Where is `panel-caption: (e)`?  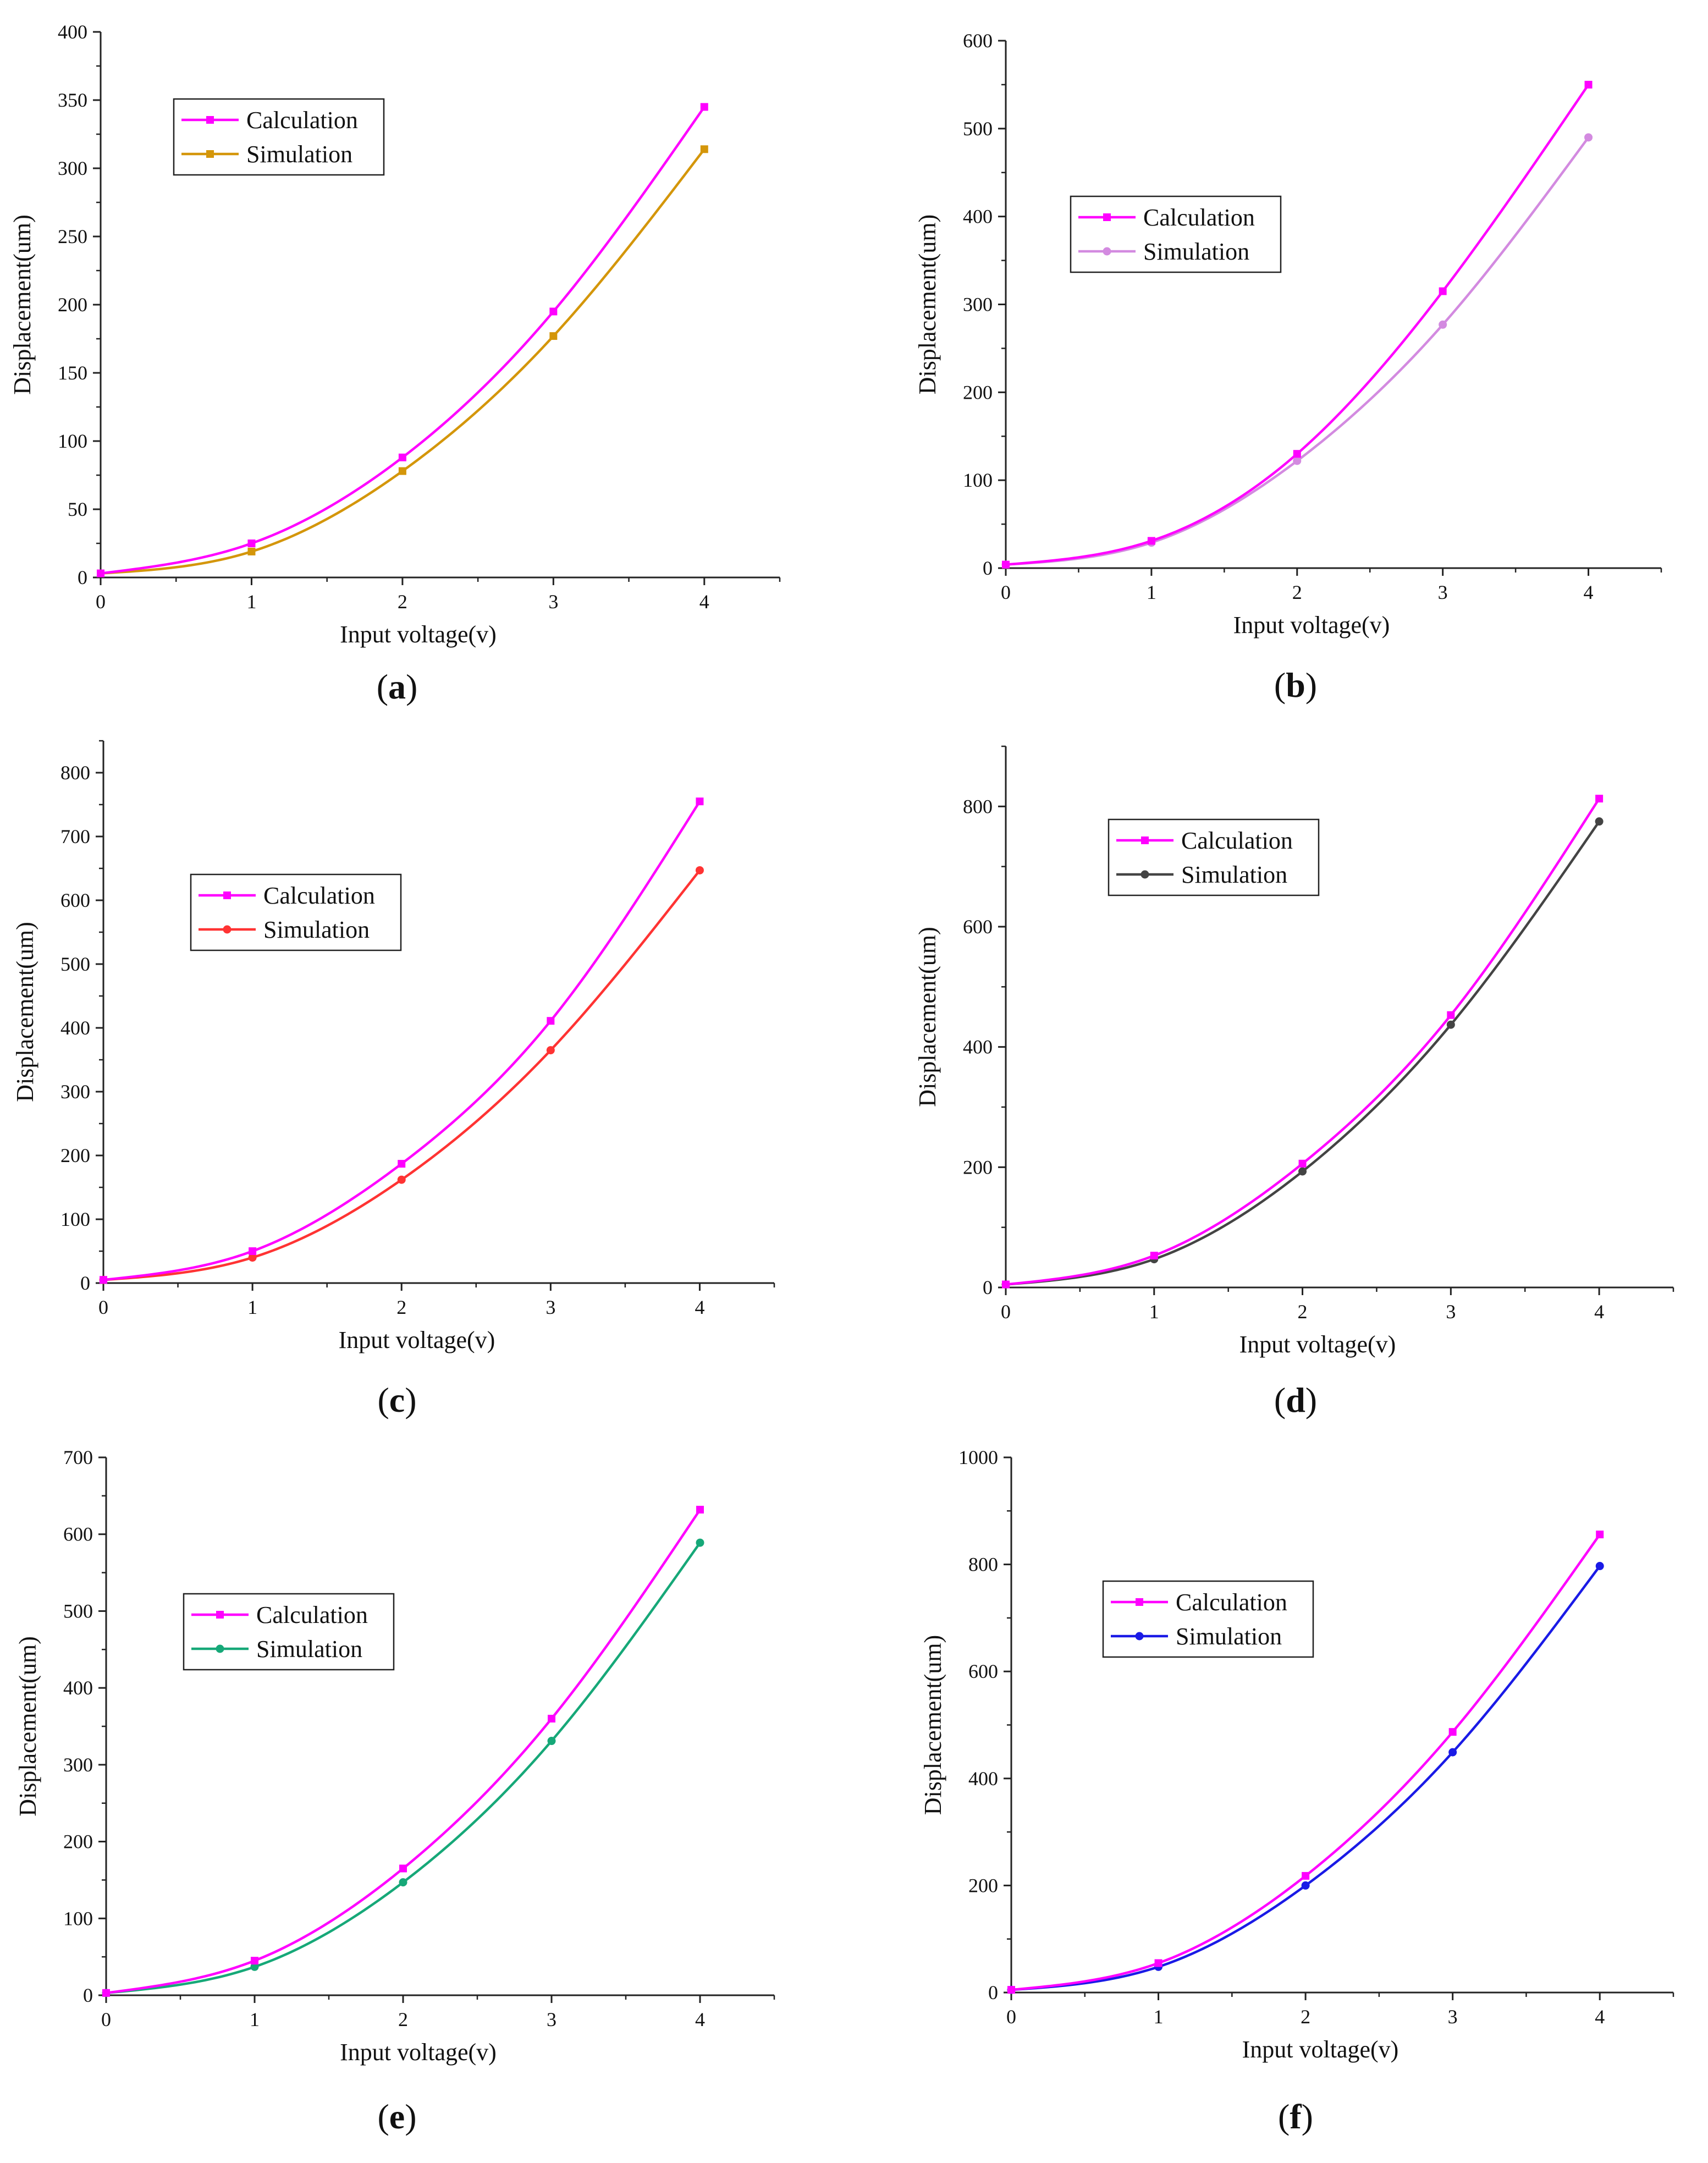
panel-caption: (e) is located at coordinates (396, 2116).